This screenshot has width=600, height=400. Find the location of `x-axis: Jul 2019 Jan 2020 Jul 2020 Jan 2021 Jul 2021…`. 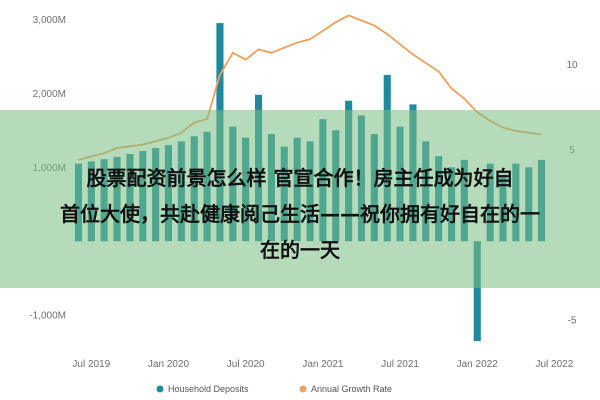

x-axis: Jul 2019 Jan 2020 Jul 2020 Jan 2021 Jul 2021… is located at coordinates (322, 364).